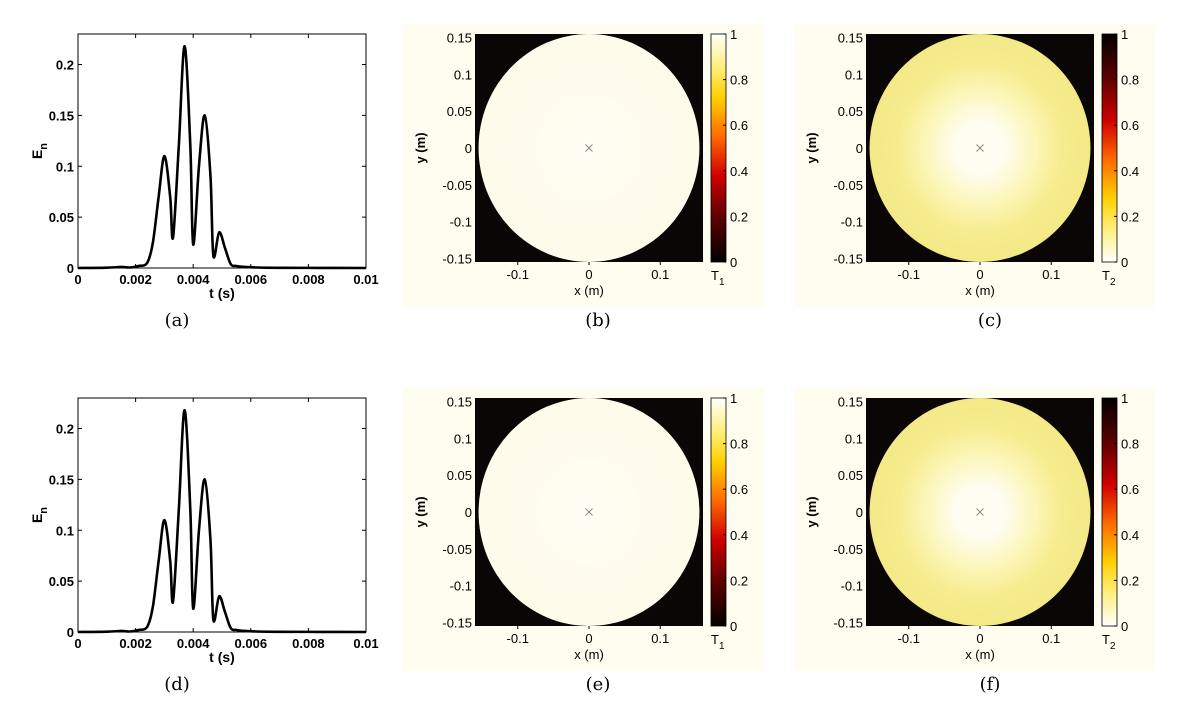  What do you see at coordinates (718, 278) in the screenshot?
I see `colorbar-label: T1` at bounding box center [718, 278].